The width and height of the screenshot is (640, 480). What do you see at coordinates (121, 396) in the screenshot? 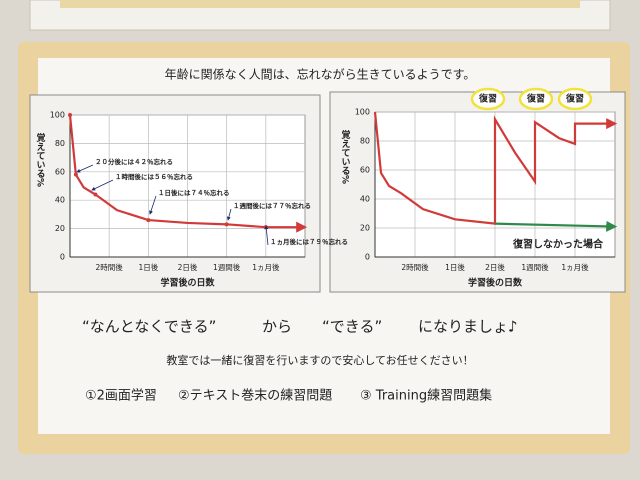
I see `item: ①2画面学習` at bounding box center [121, 396].